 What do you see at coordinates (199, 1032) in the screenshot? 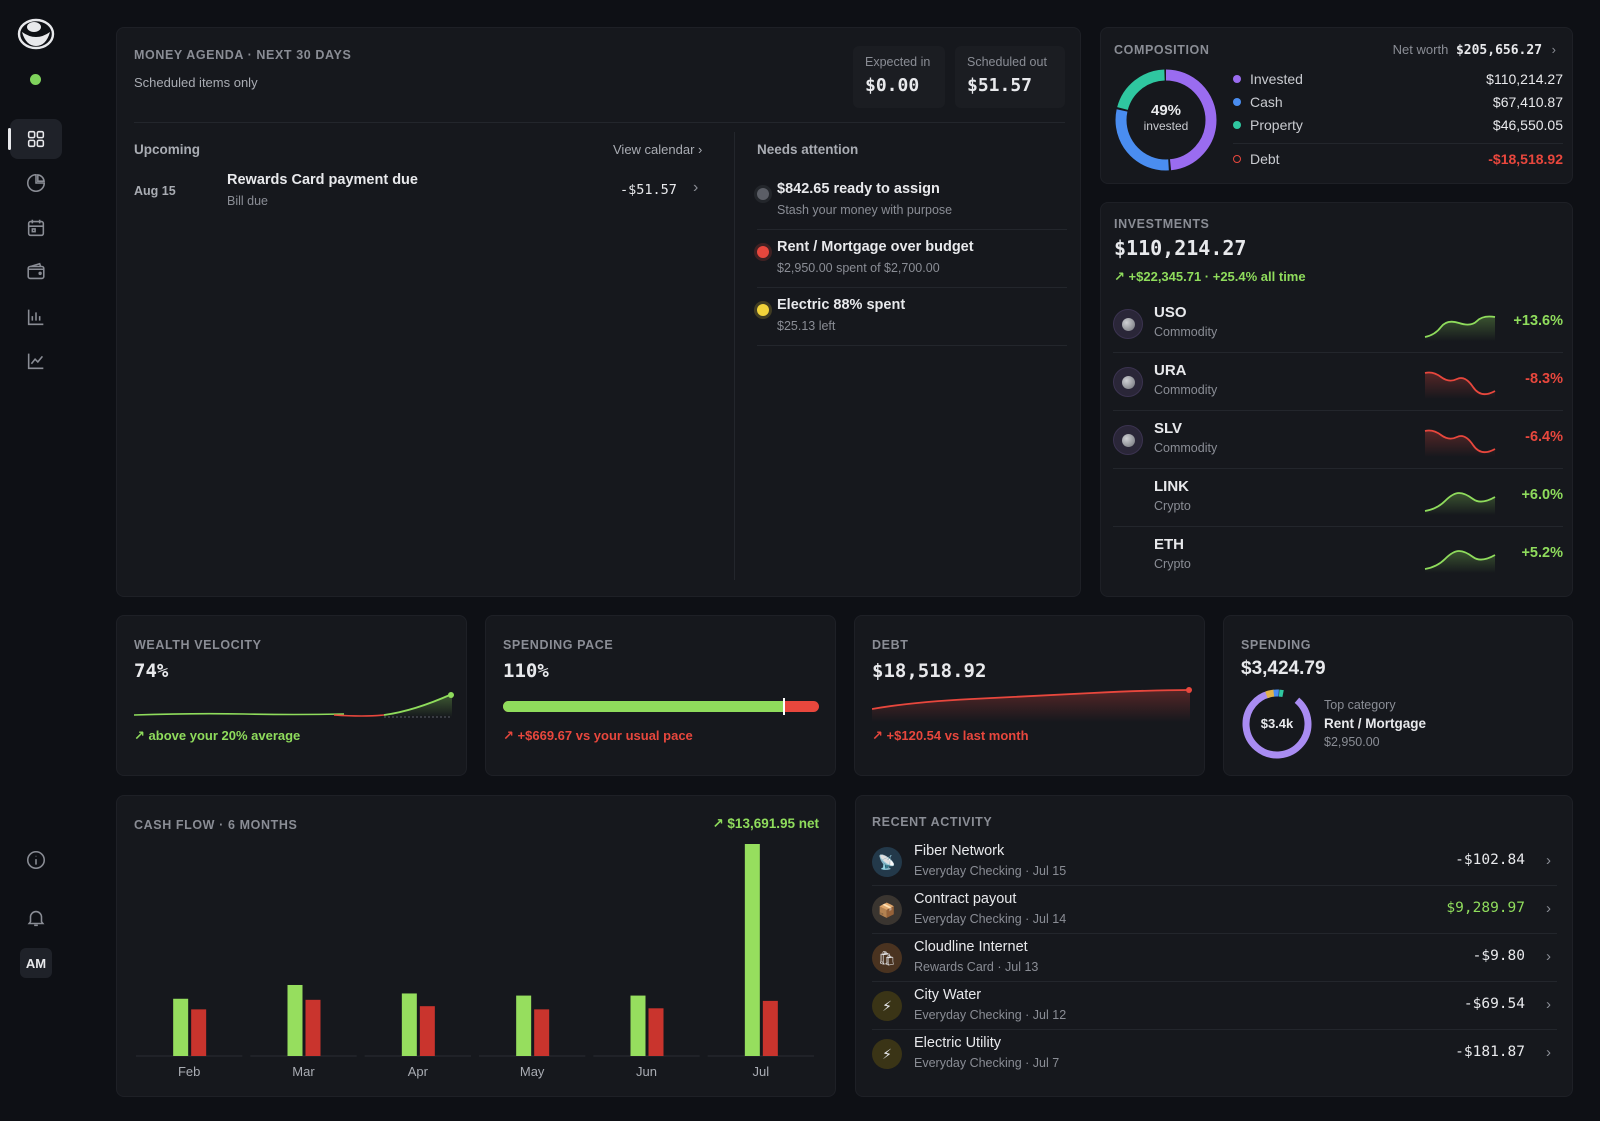
I see `bar-feb-out` at bounding box center [199, 1032].